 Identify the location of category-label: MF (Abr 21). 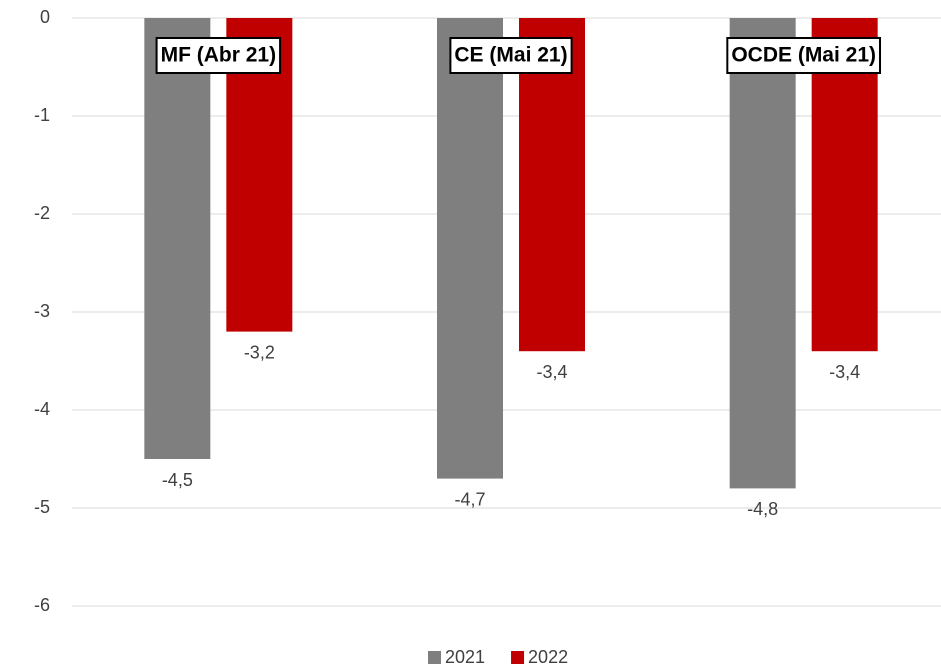
(218, 55).